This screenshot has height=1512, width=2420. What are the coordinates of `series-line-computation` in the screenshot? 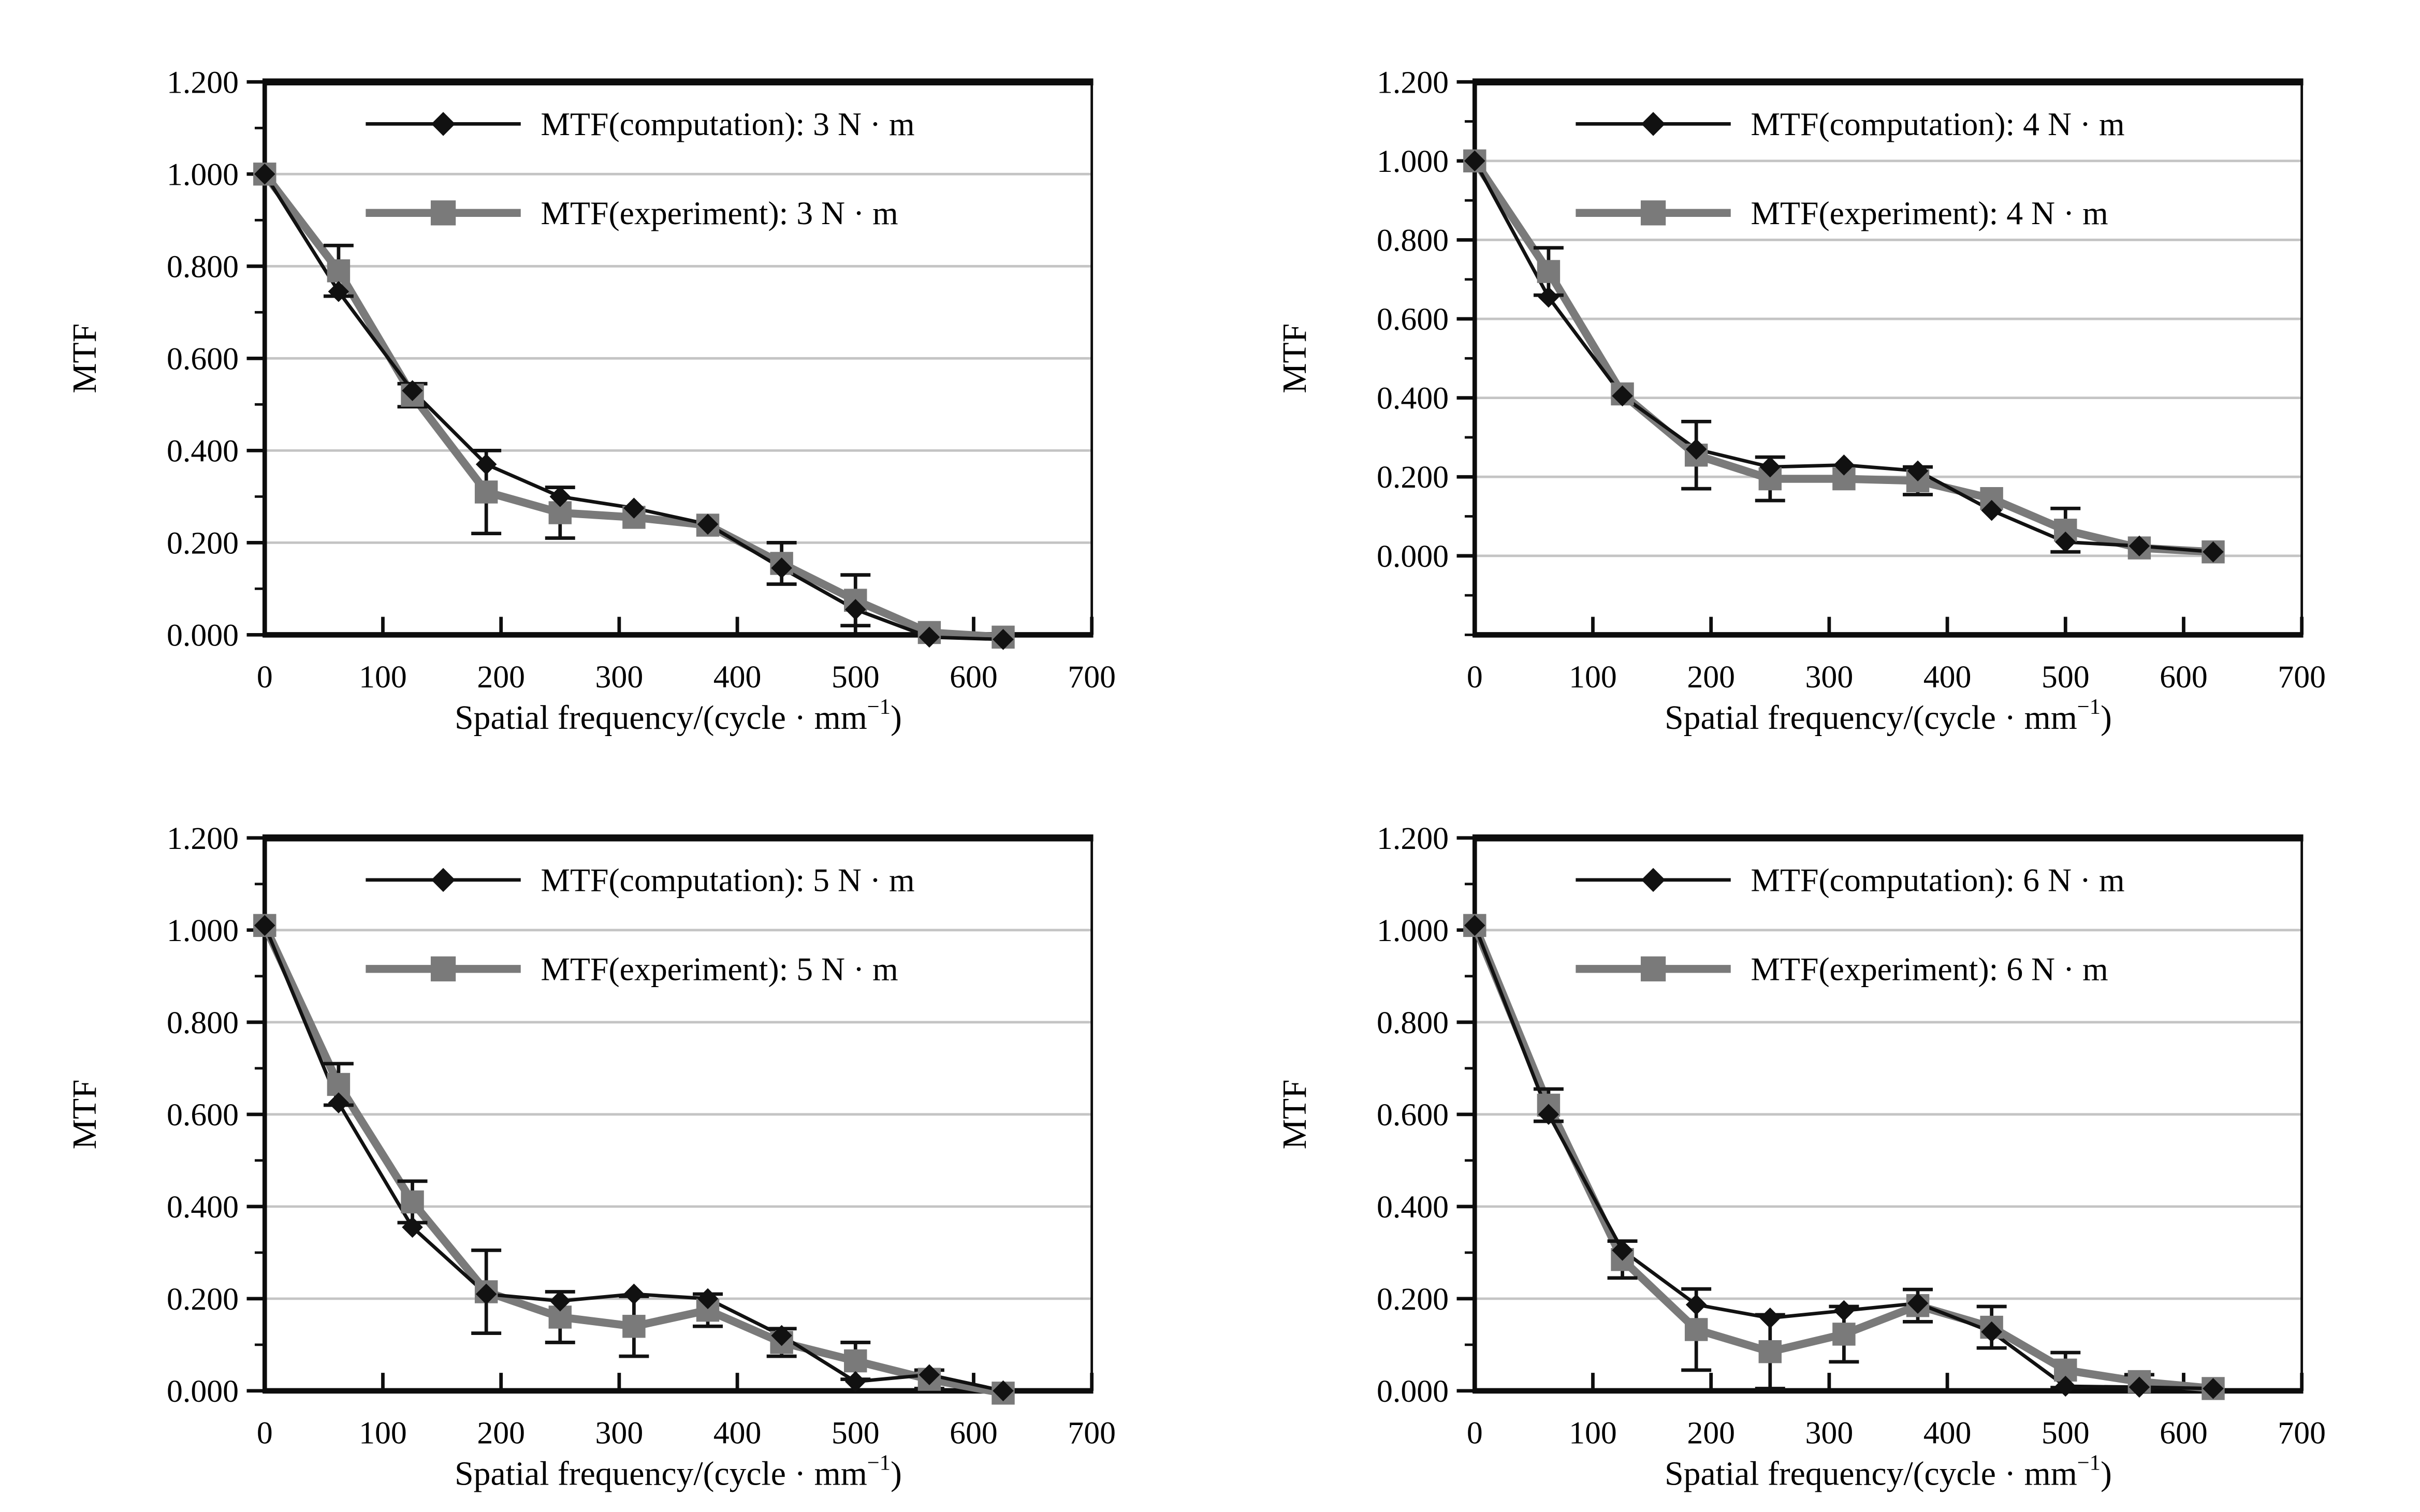 It's located at (633, 407).